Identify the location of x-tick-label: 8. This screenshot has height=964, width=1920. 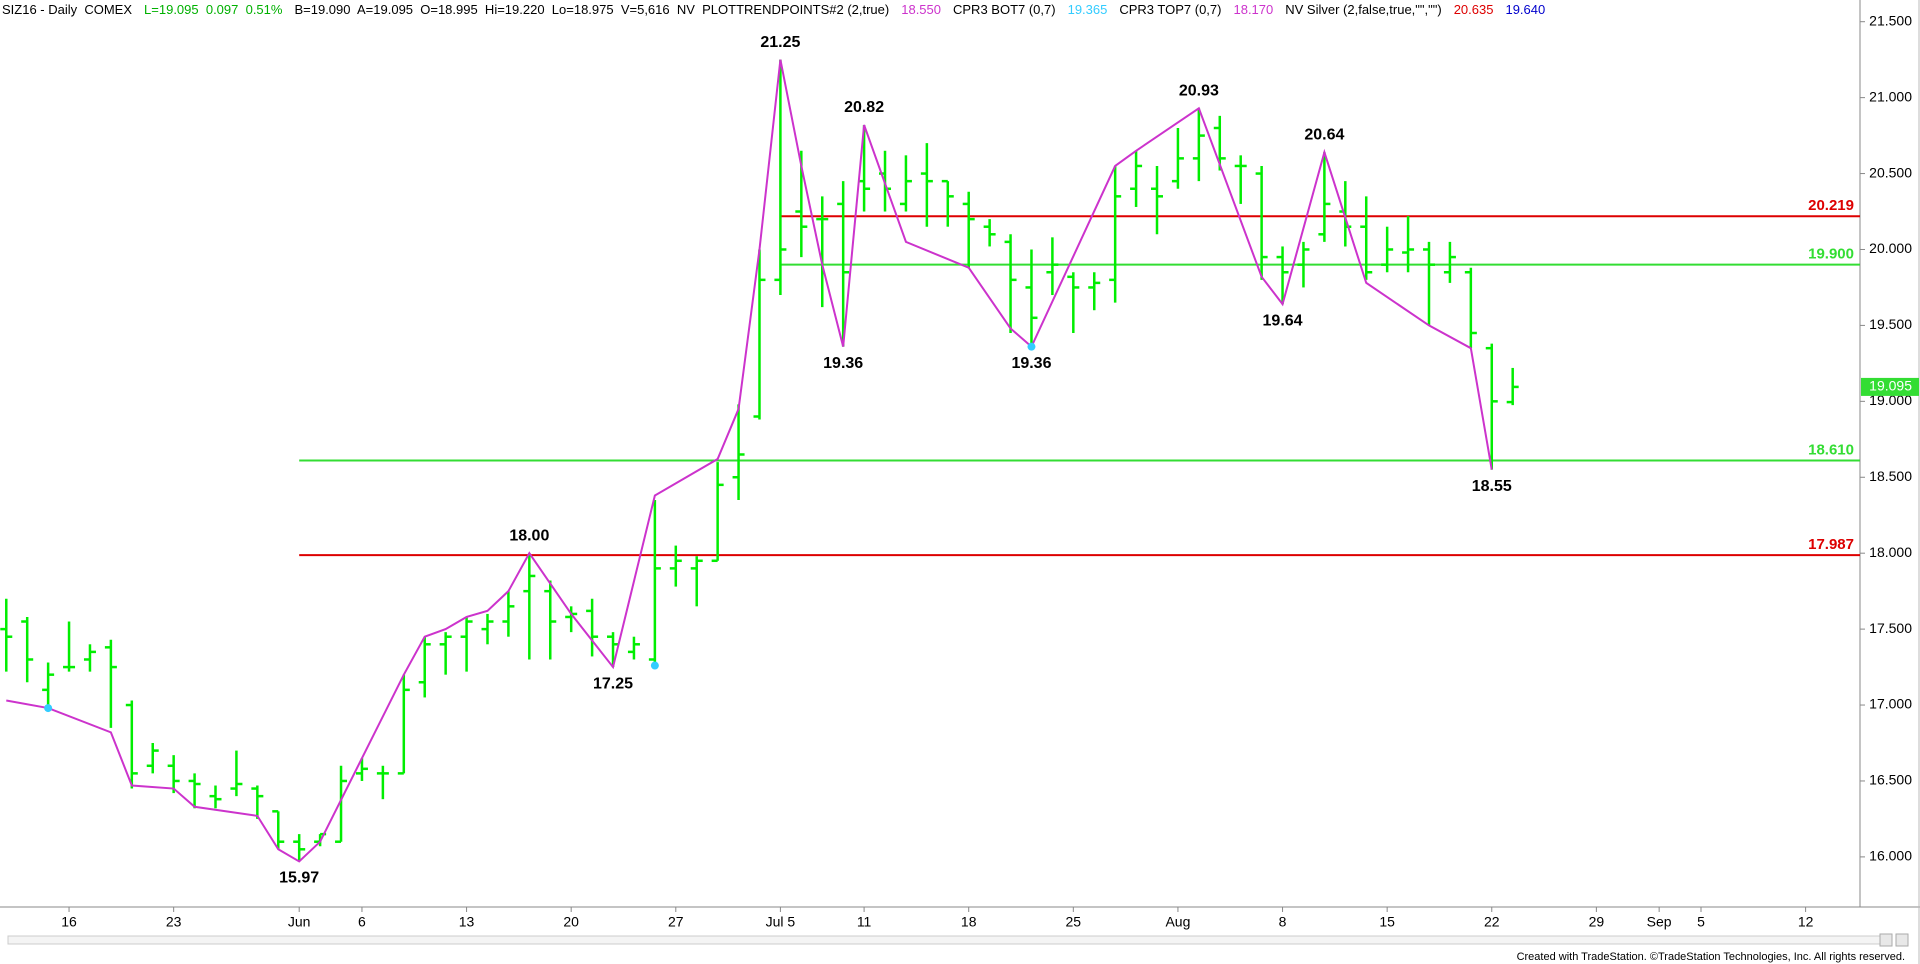
(1283, 922).